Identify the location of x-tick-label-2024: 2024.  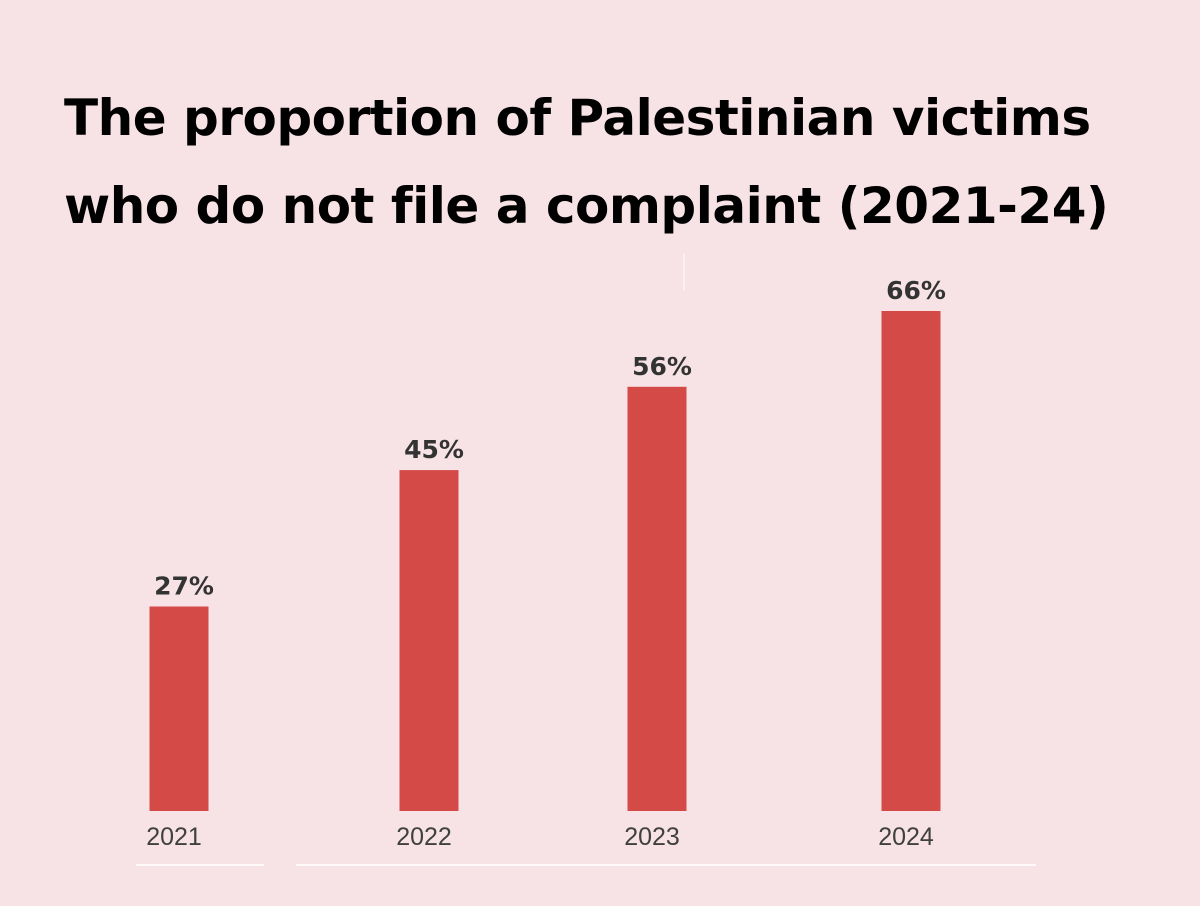
(906, 837).